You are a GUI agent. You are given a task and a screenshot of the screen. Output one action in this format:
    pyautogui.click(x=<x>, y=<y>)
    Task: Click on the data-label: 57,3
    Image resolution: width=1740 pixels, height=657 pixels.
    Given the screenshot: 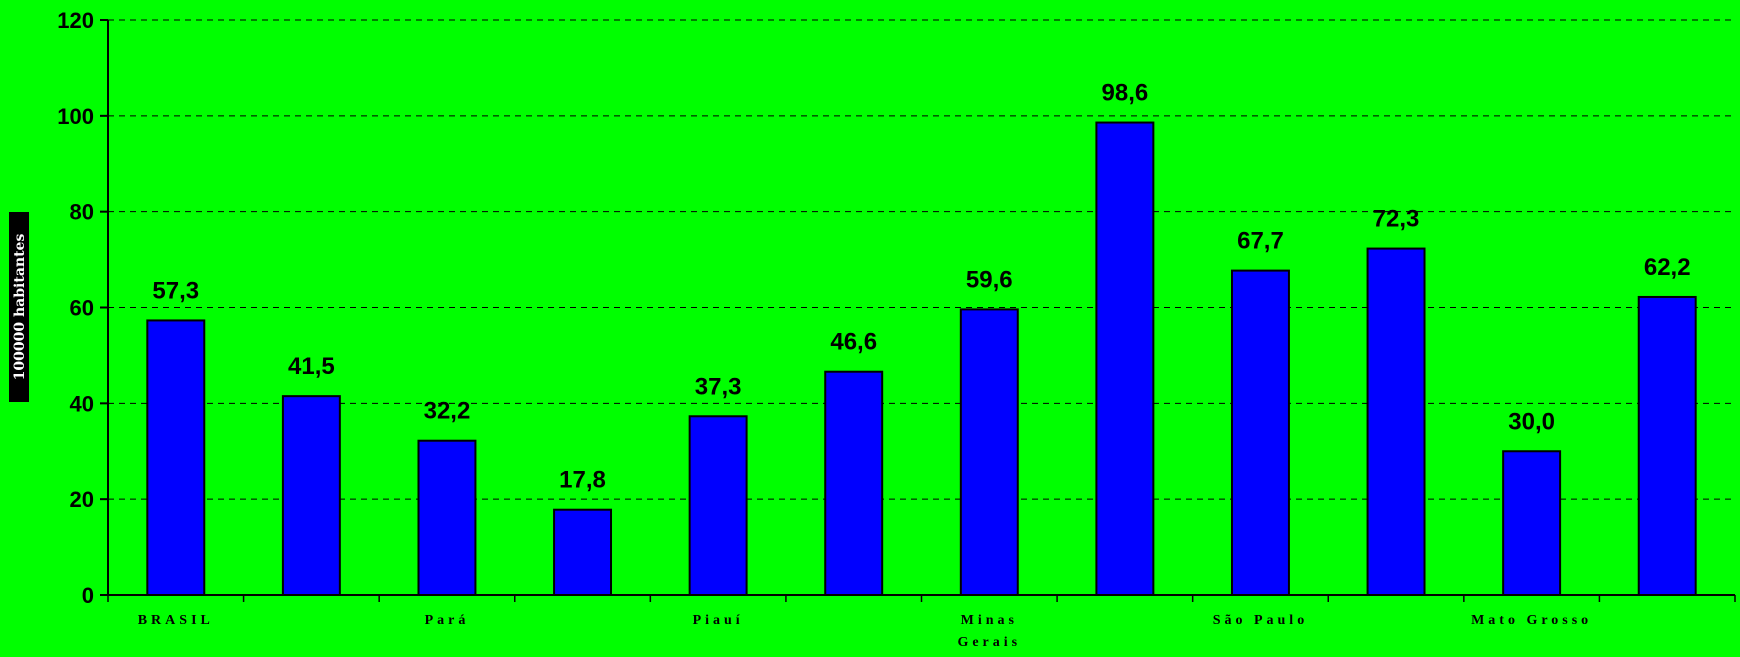 What is the action you would take?
    pyautogui.click(x=175, y=290)
    